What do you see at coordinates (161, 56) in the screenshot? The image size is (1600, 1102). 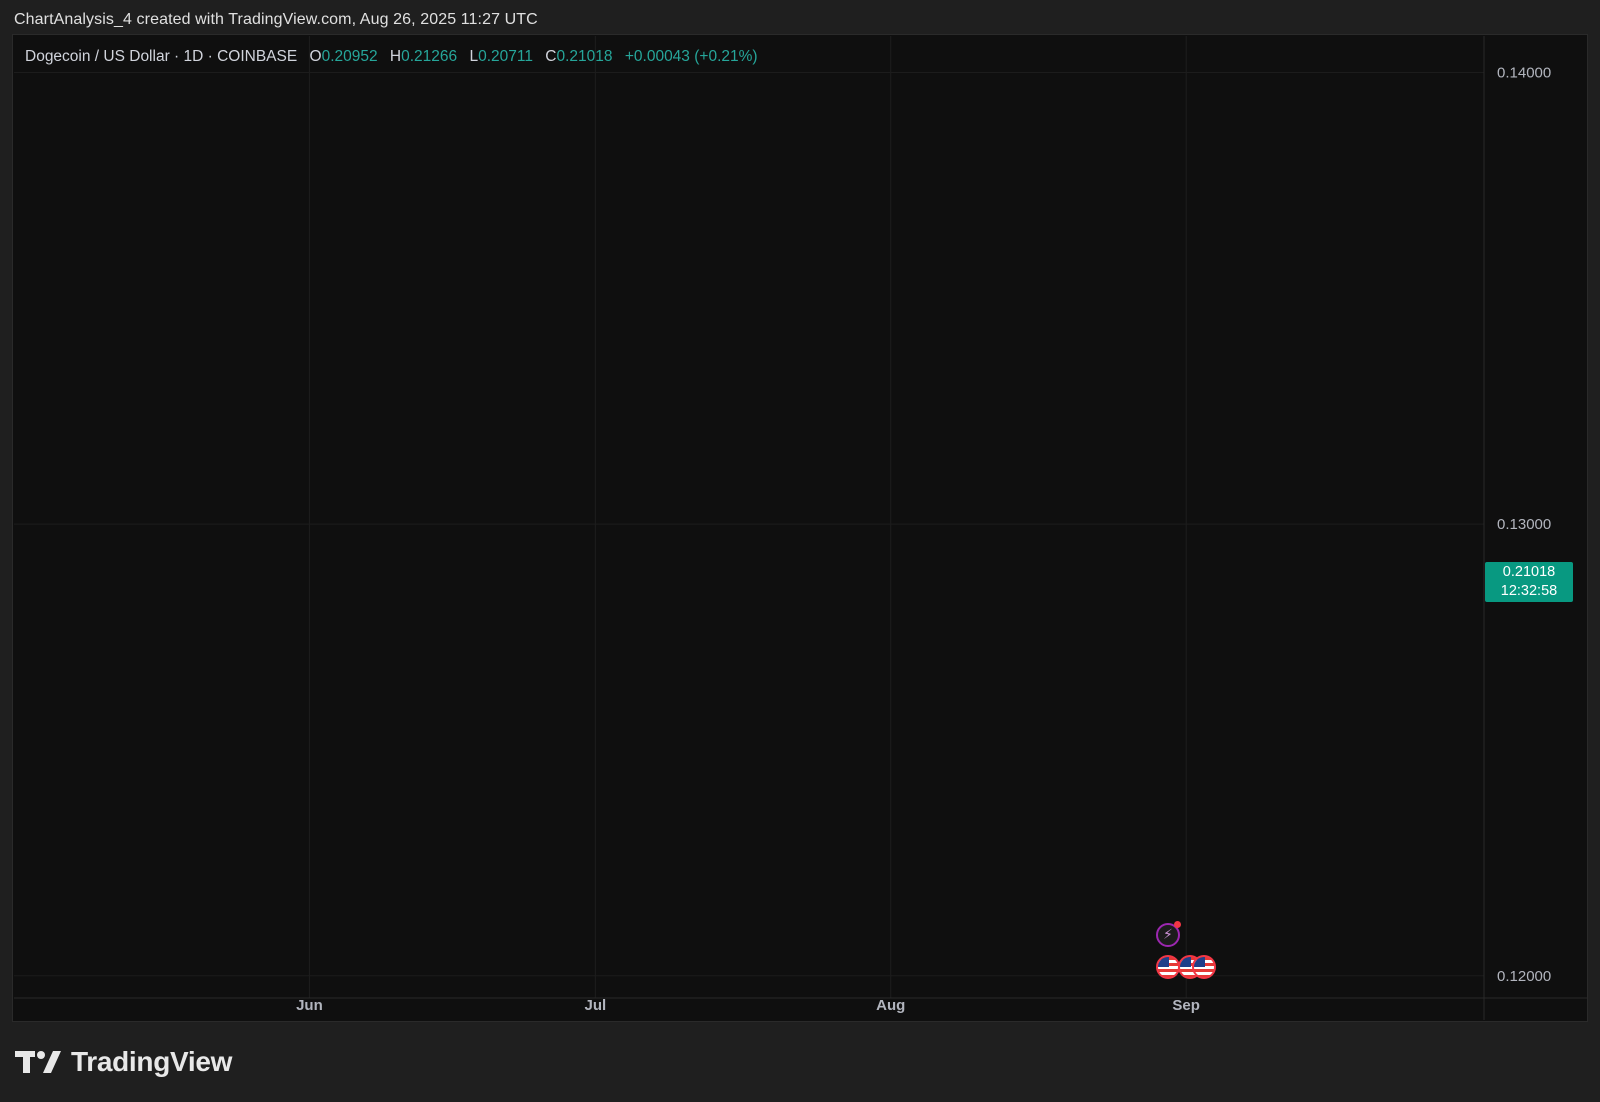 I see `symbol-label: Dogecoin / US Dollar · 1D · COINBASE` at bounding box center [161, 56].